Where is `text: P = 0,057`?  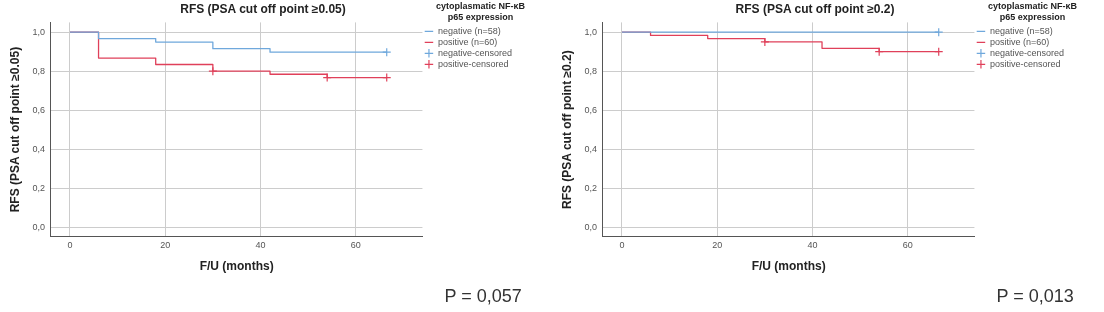
text: P = 0,057 is located at coordinates (483, 295).